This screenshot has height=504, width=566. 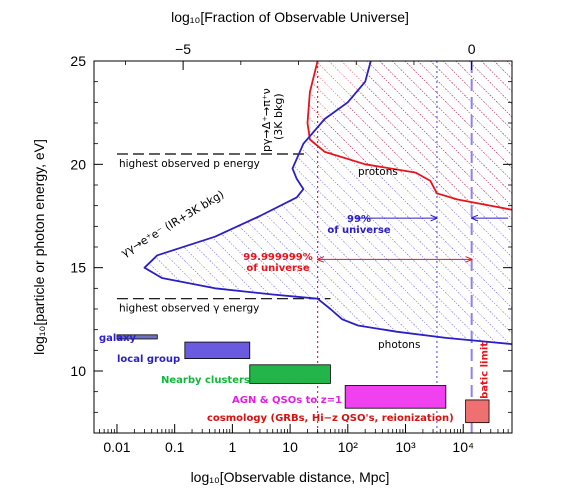 I want to click on left-axis-title: log₁₀[particle or photon energy, eV], so click(x=39, y=247).